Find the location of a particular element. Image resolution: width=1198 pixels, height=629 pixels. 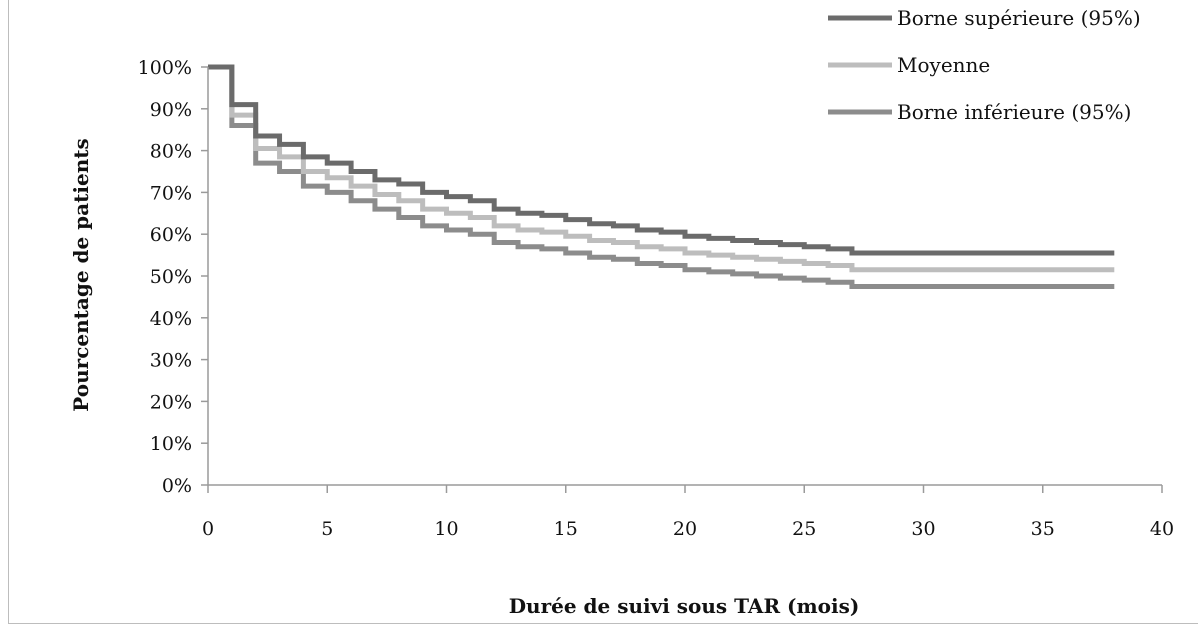

y-tick-label: 30% is located at coordinates (171, 361).